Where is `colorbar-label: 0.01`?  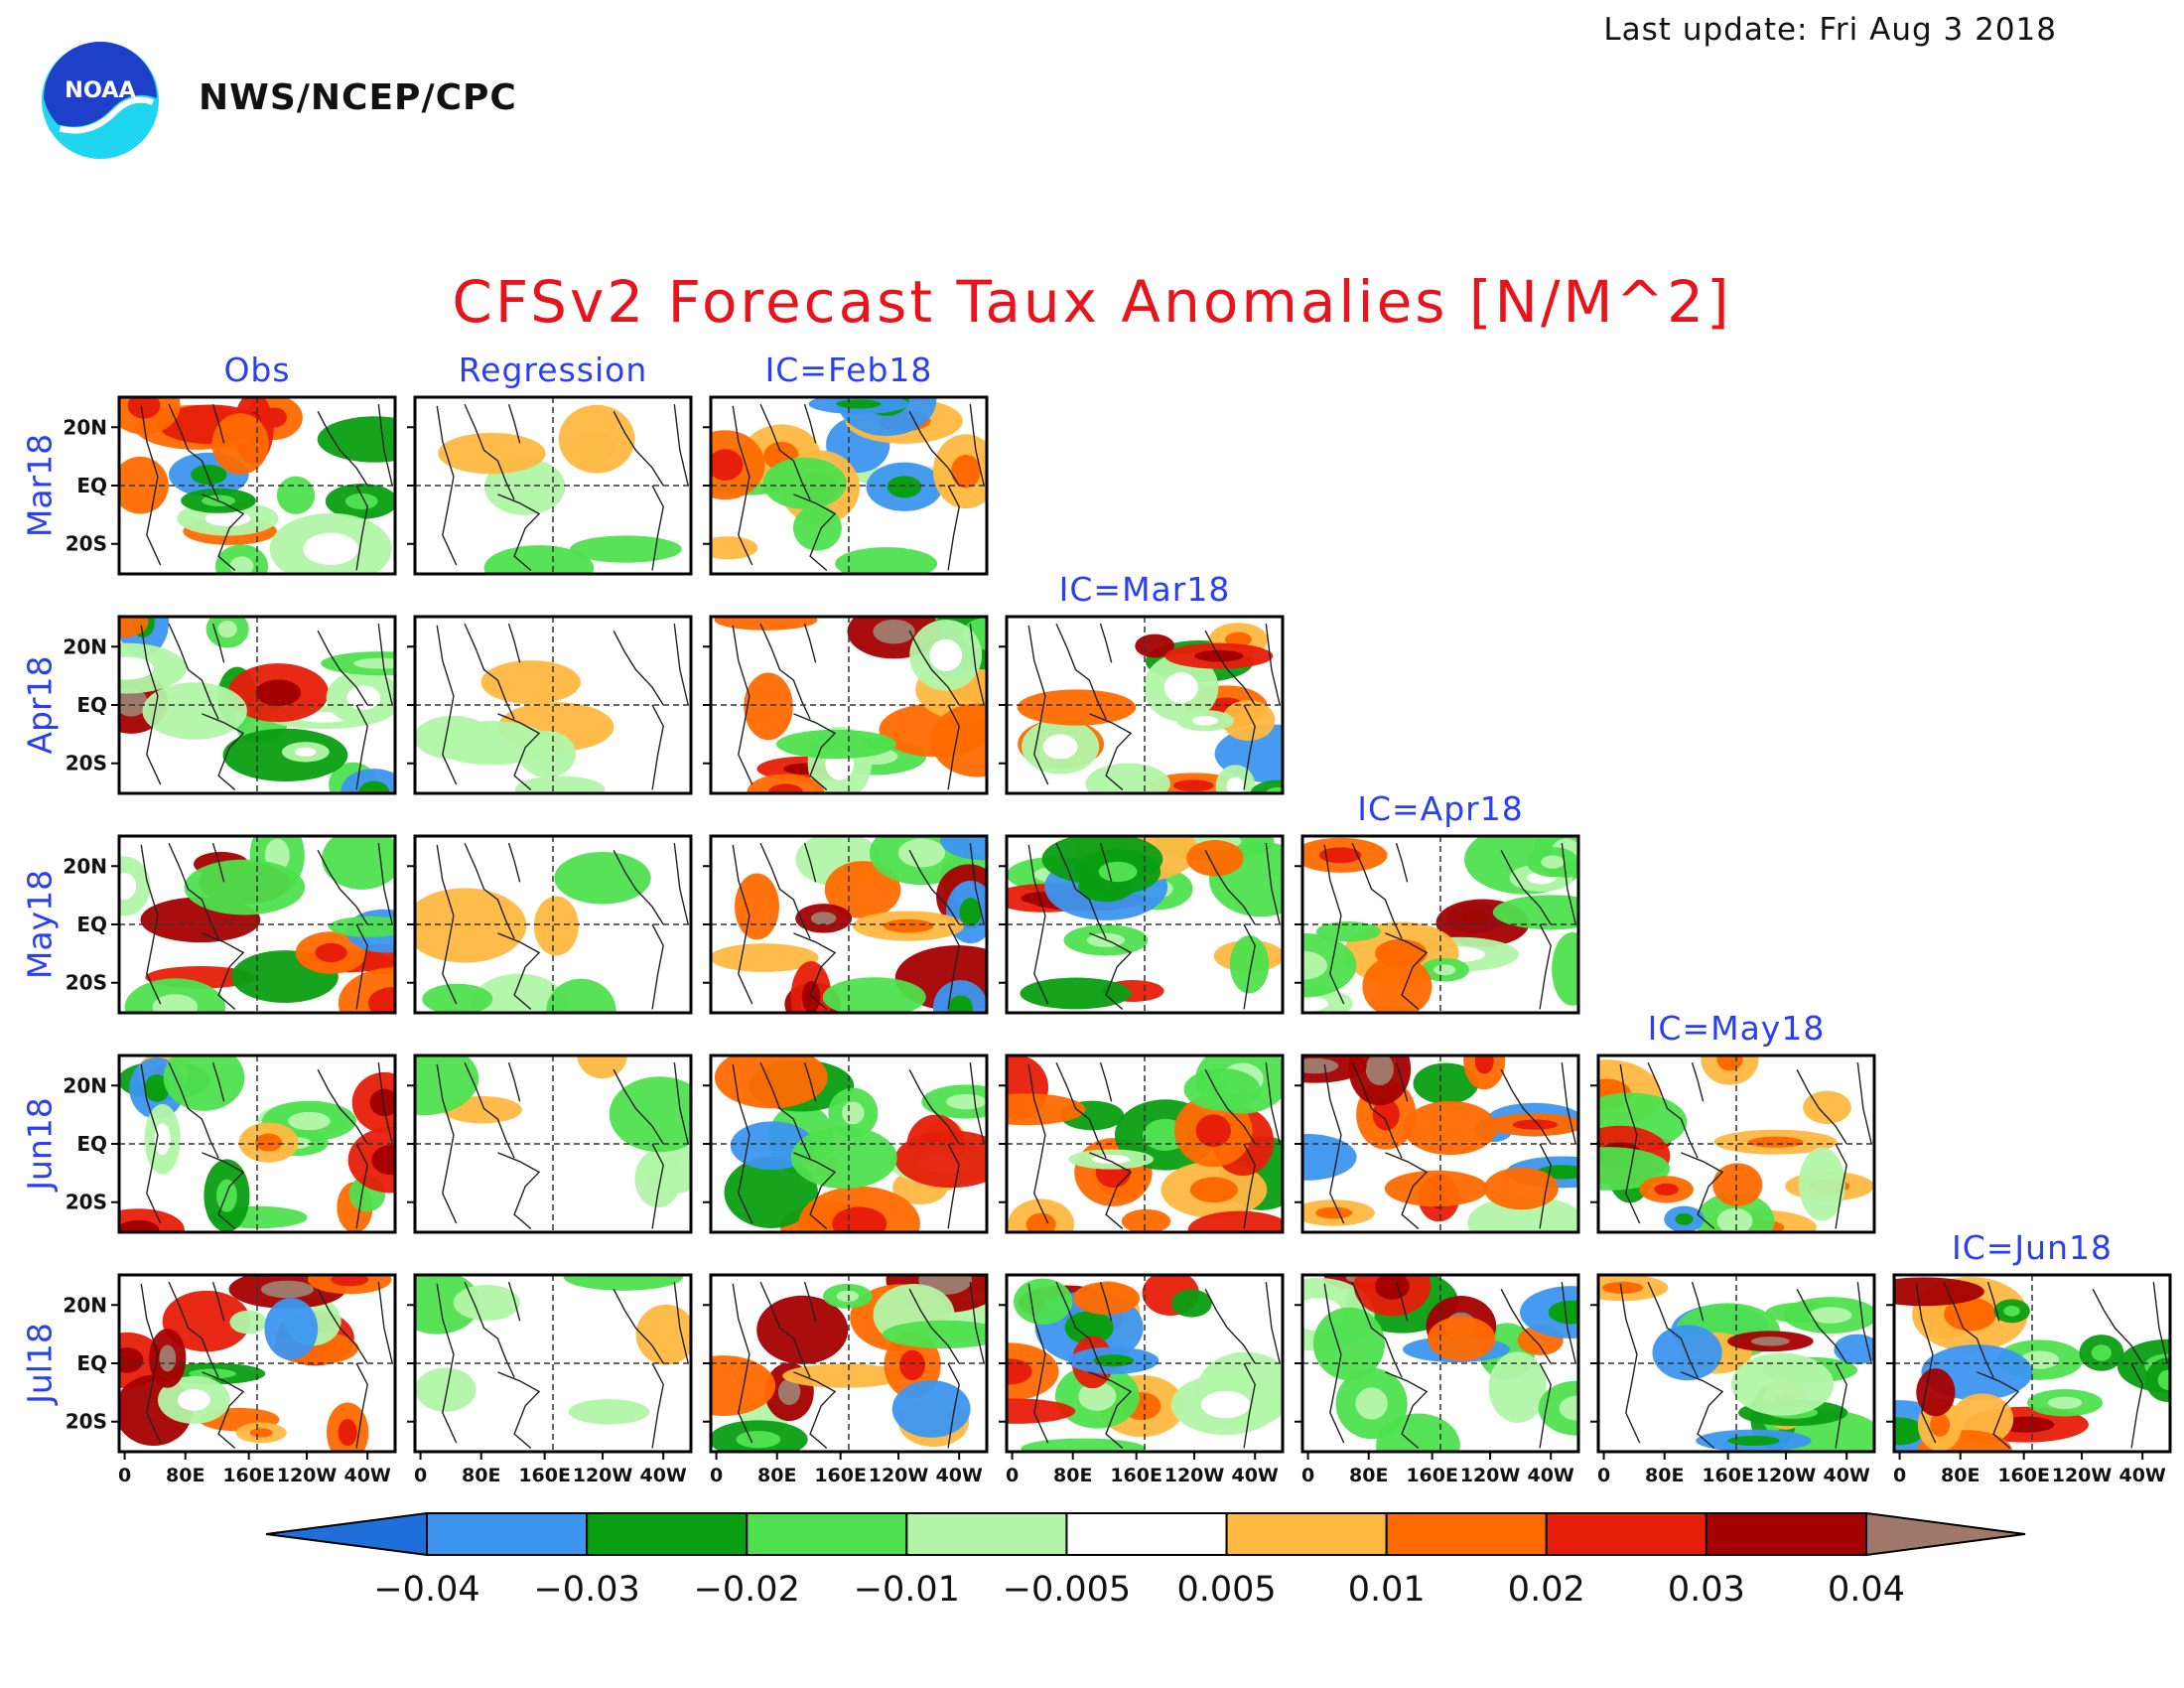
colorbar-label: 0.01 is located at coordinates (1387, 1590).